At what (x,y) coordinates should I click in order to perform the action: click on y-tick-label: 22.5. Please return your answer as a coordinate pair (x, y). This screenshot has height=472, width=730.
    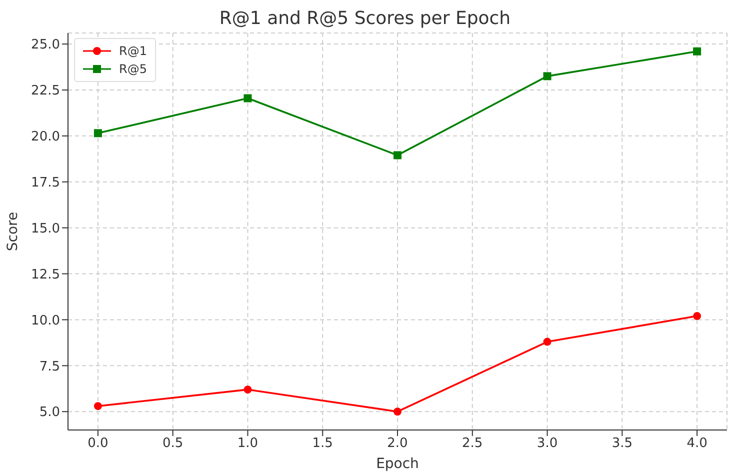
    Looking at the image, I should click on (45, 91).